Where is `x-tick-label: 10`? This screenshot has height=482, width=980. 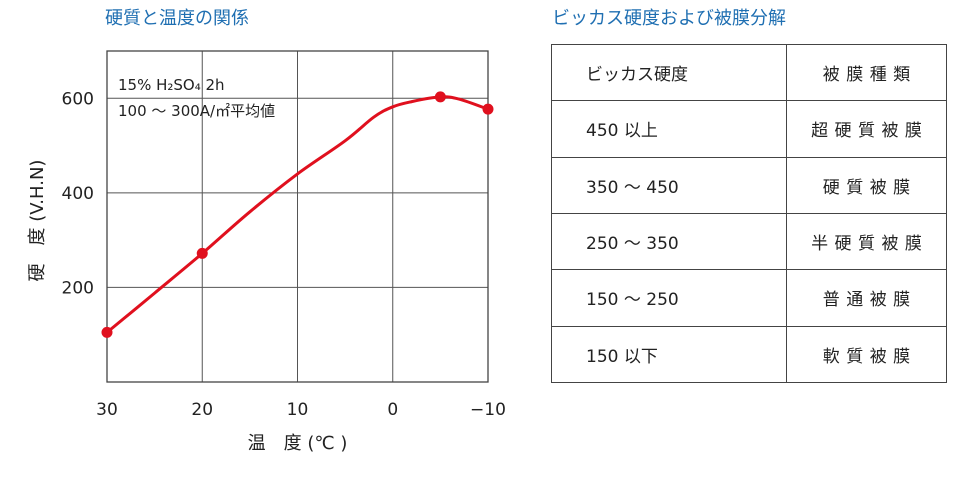
x-tick-label: 10 is located at coordinates (298, 410).